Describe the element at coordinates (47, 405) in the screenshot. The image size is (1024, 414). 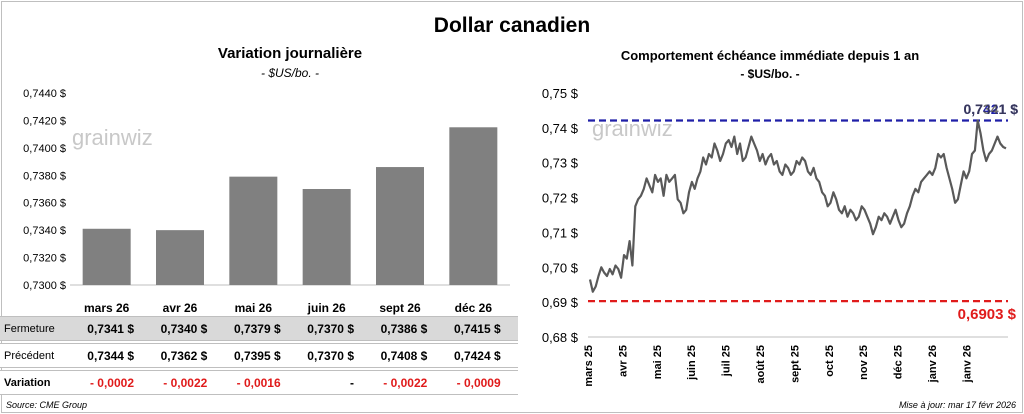
I see `source-note: Source: CME Group` at that location.